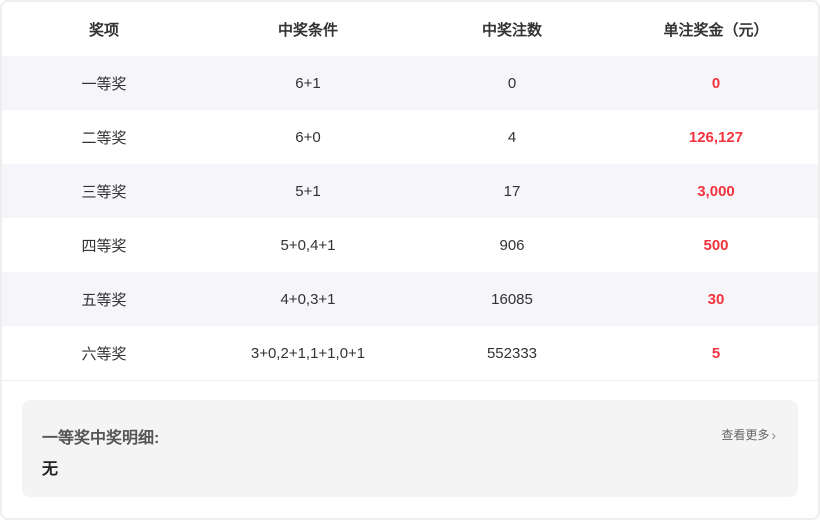 This screenshot has height=520, width=820. Describe the element at coordinates (104, 246) in the screenshot. I see `cell-prize-level: 四等奖` at that location.